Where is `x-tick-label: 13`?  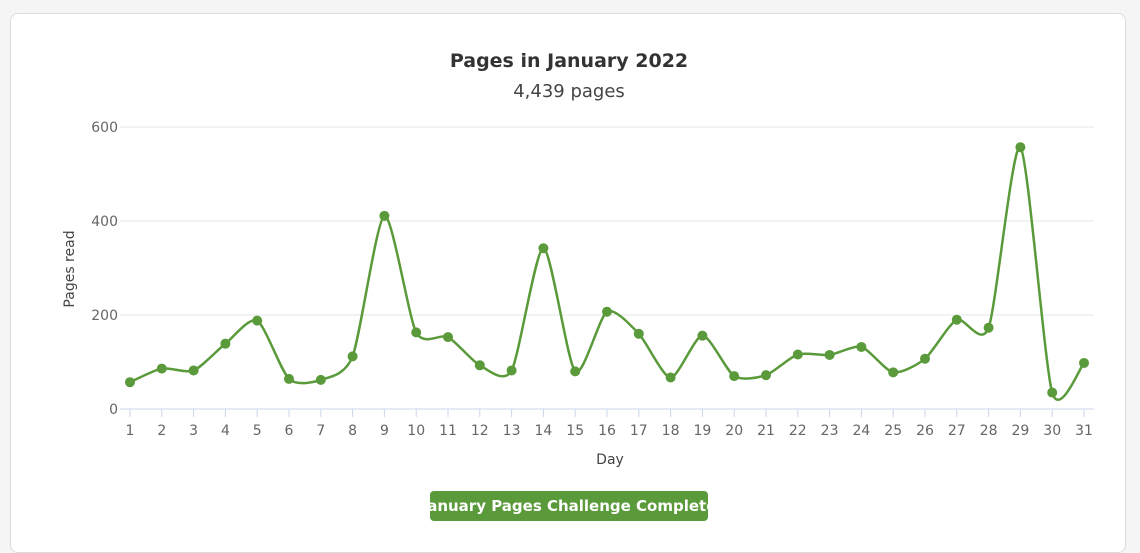
x-tick-label: 13 is located at coordinates (512, 431).